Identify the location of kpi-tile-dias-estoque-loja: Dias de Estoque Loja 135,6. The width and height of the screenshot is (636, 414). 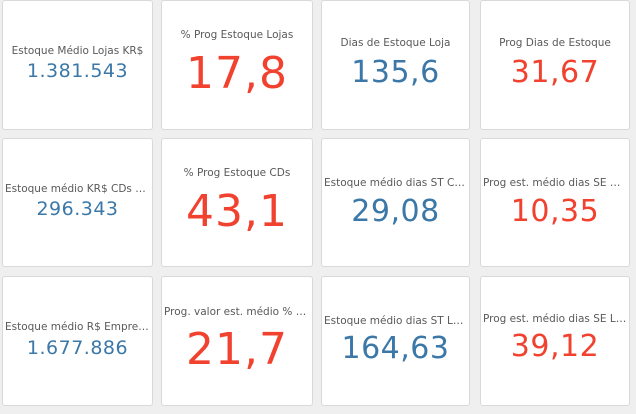
(395, 65).